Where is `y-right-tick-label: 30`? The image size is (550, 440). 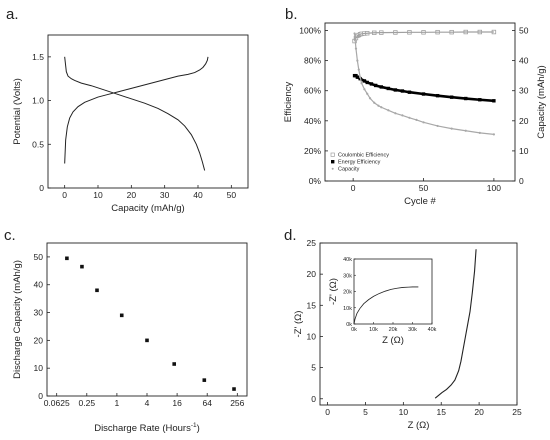
y-right-tick-label: 30 is located at coordinates (524, 91).